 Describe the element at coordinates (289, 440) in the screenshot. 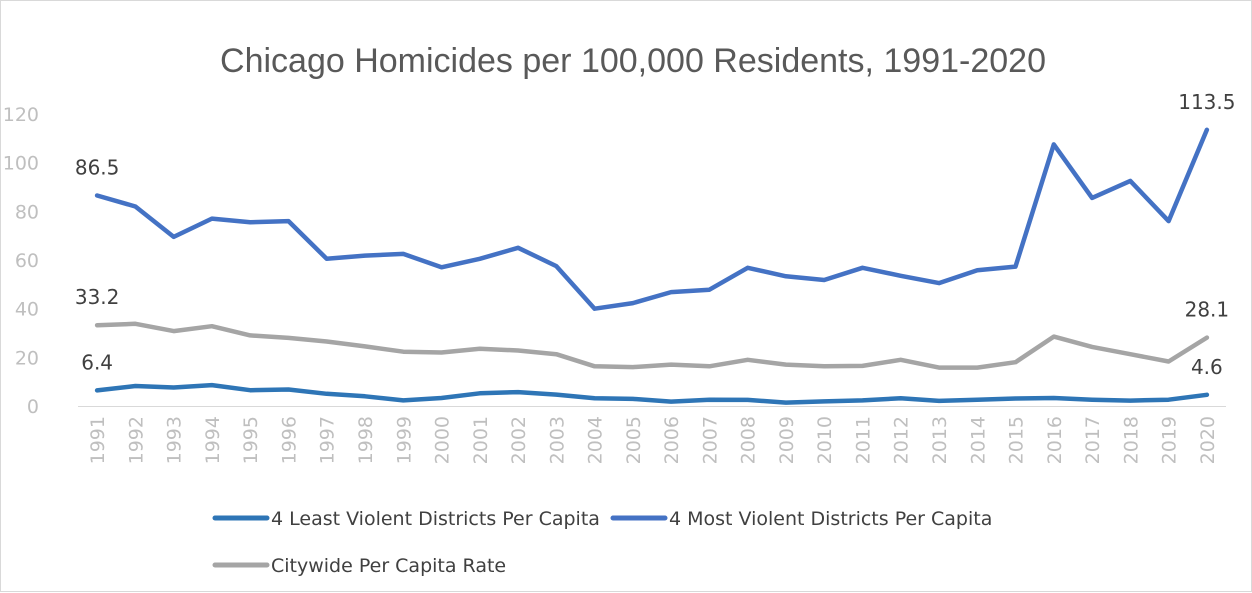

I see `x-tick-label: 1996` at that location.